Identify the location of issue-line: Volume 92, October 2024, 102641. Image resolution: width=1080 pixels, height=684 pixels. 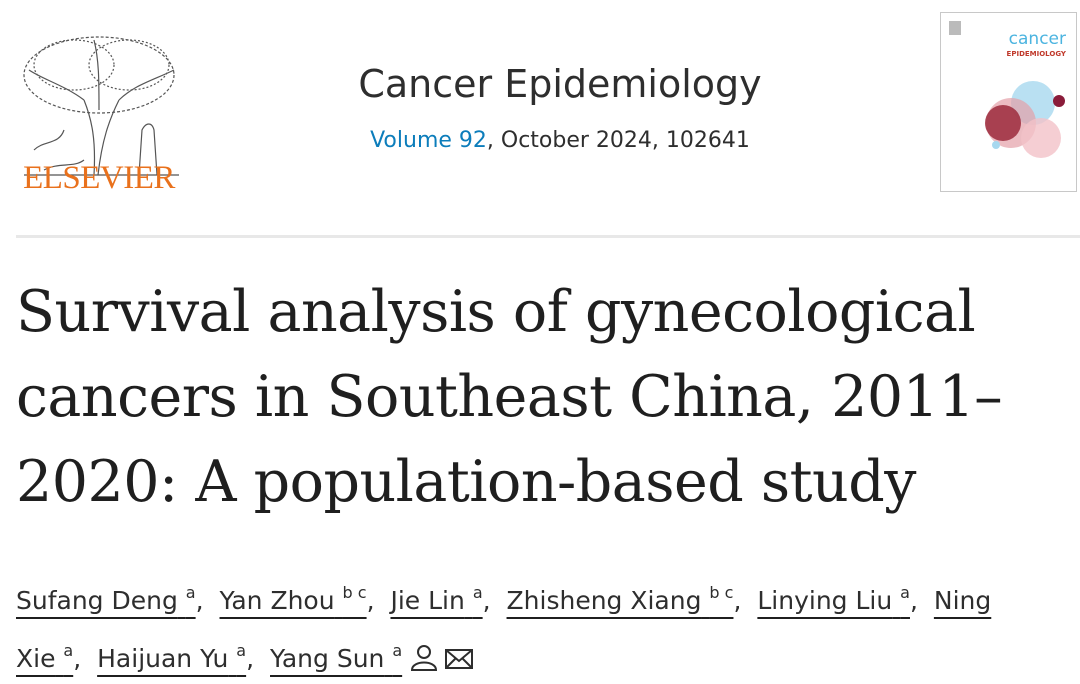
(560, 140).